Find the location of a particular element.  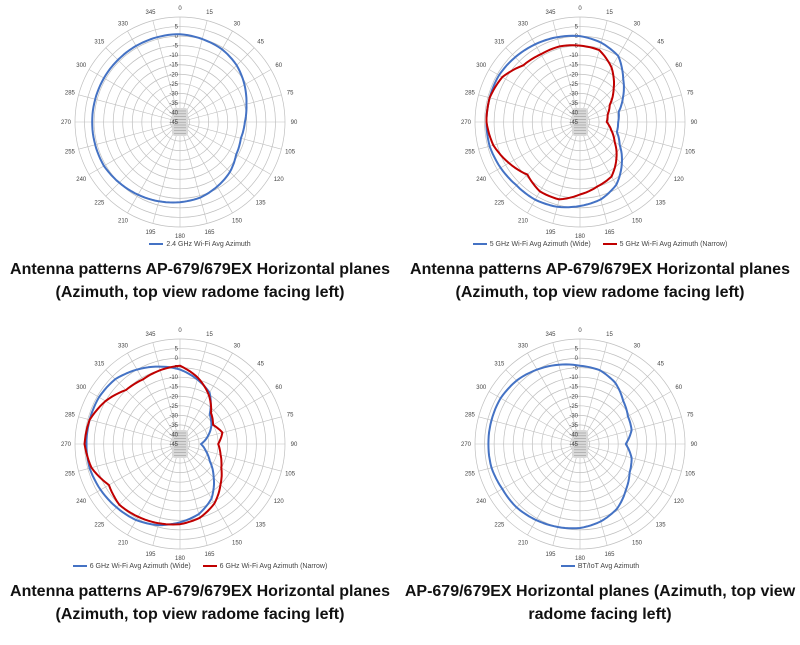

radial-tick-label: -10 is located at coordinates (173, 378).